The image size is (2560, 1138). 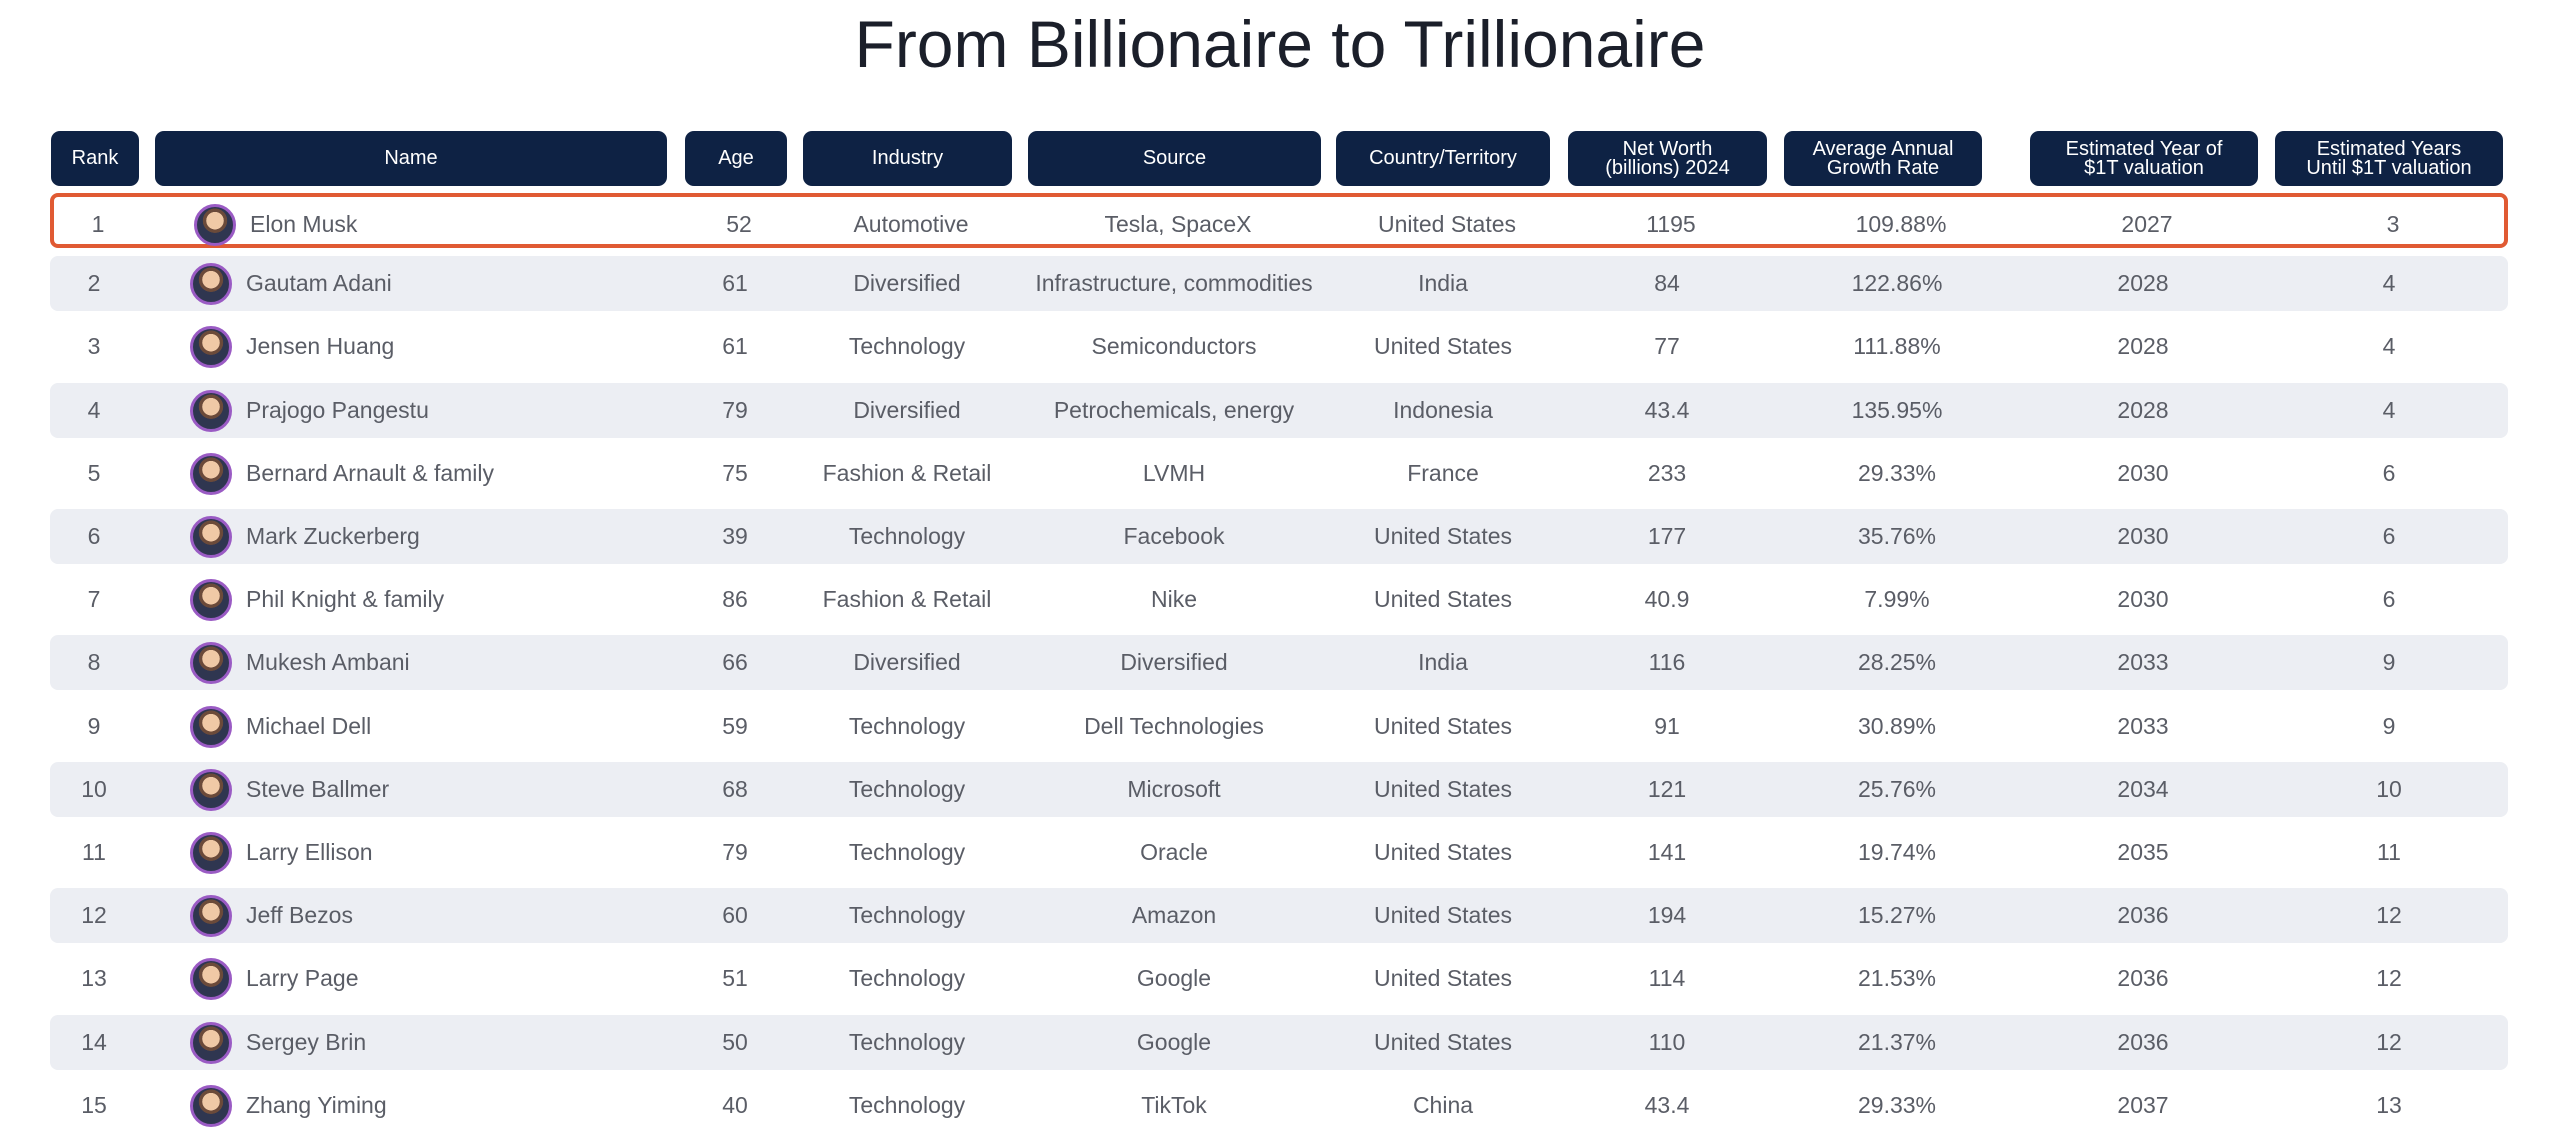 What do you see at coordinates (1883, 158) in the screenshot?
I see `column-header-growth-rate: Average Annual Growth Rate` at bounding box center [1883, 158].